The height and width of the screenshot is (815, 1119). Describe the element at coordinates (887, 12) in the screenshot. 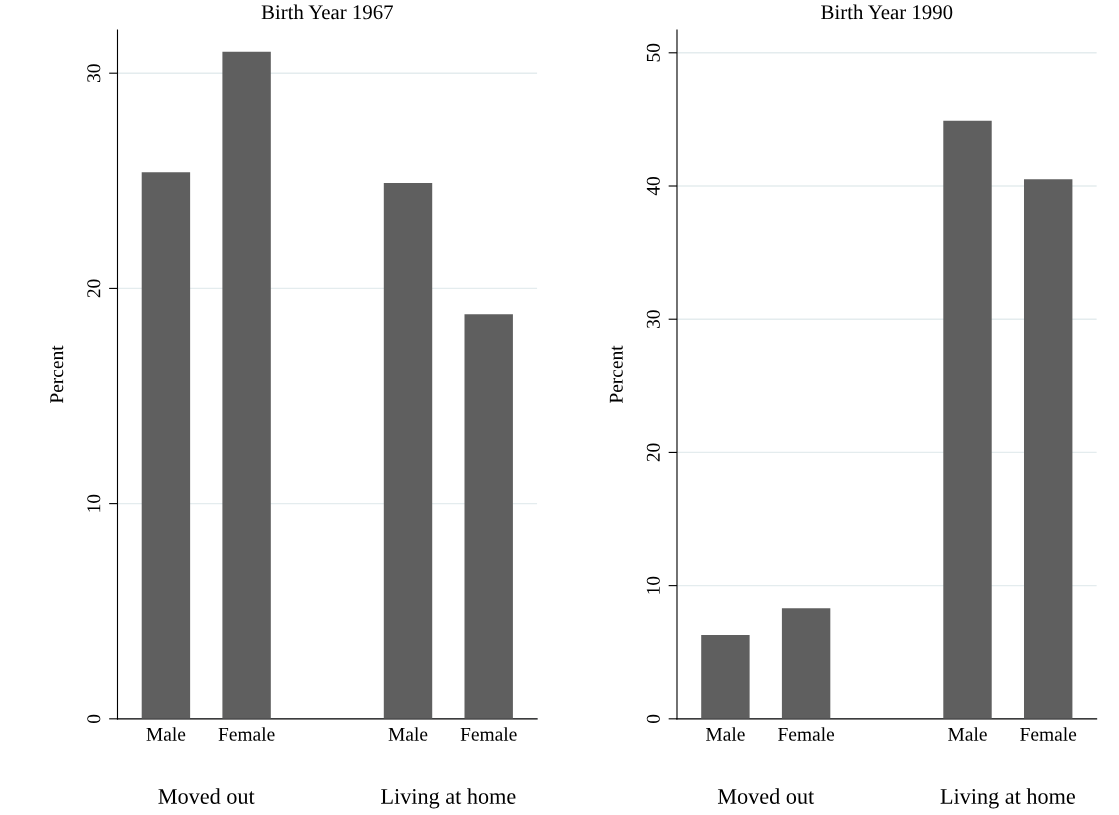

I see `chart-title: Birth Year 1990` at that location.